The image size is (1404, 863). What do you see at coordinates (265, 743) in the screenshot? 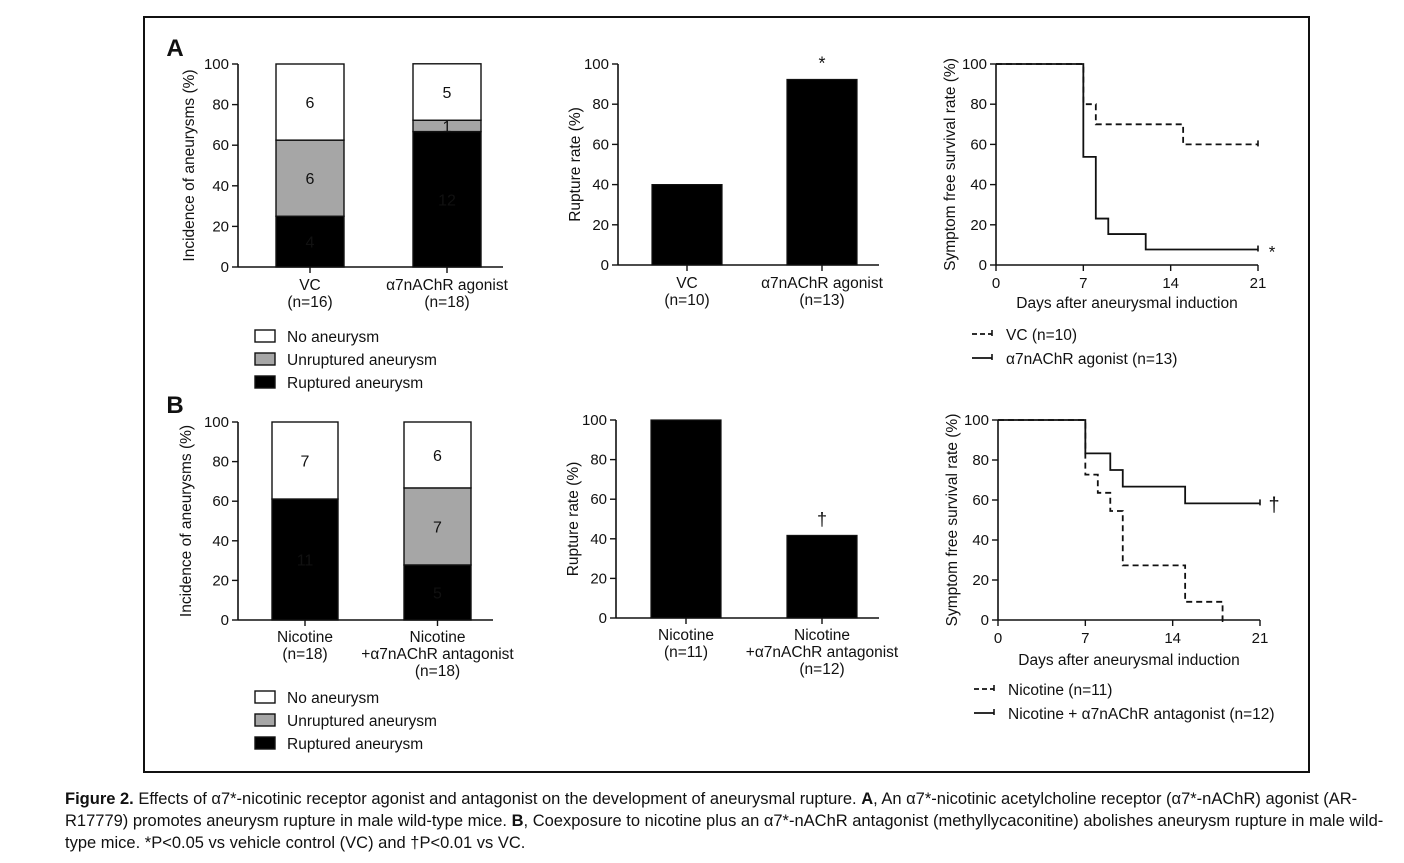
I see `B1-legend-swatch-ruptured` at bounding box center [265, 743].